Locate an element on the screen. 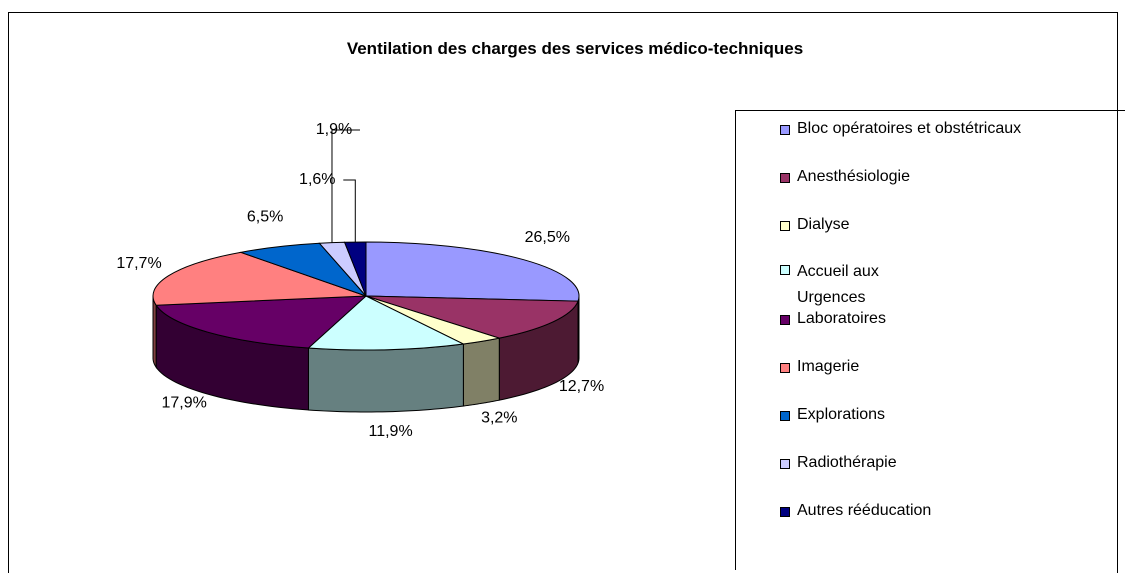 This screenshot has height=573, width=1127. legend-label: Accueil aux Urgences is located at coordinates (838, 284).